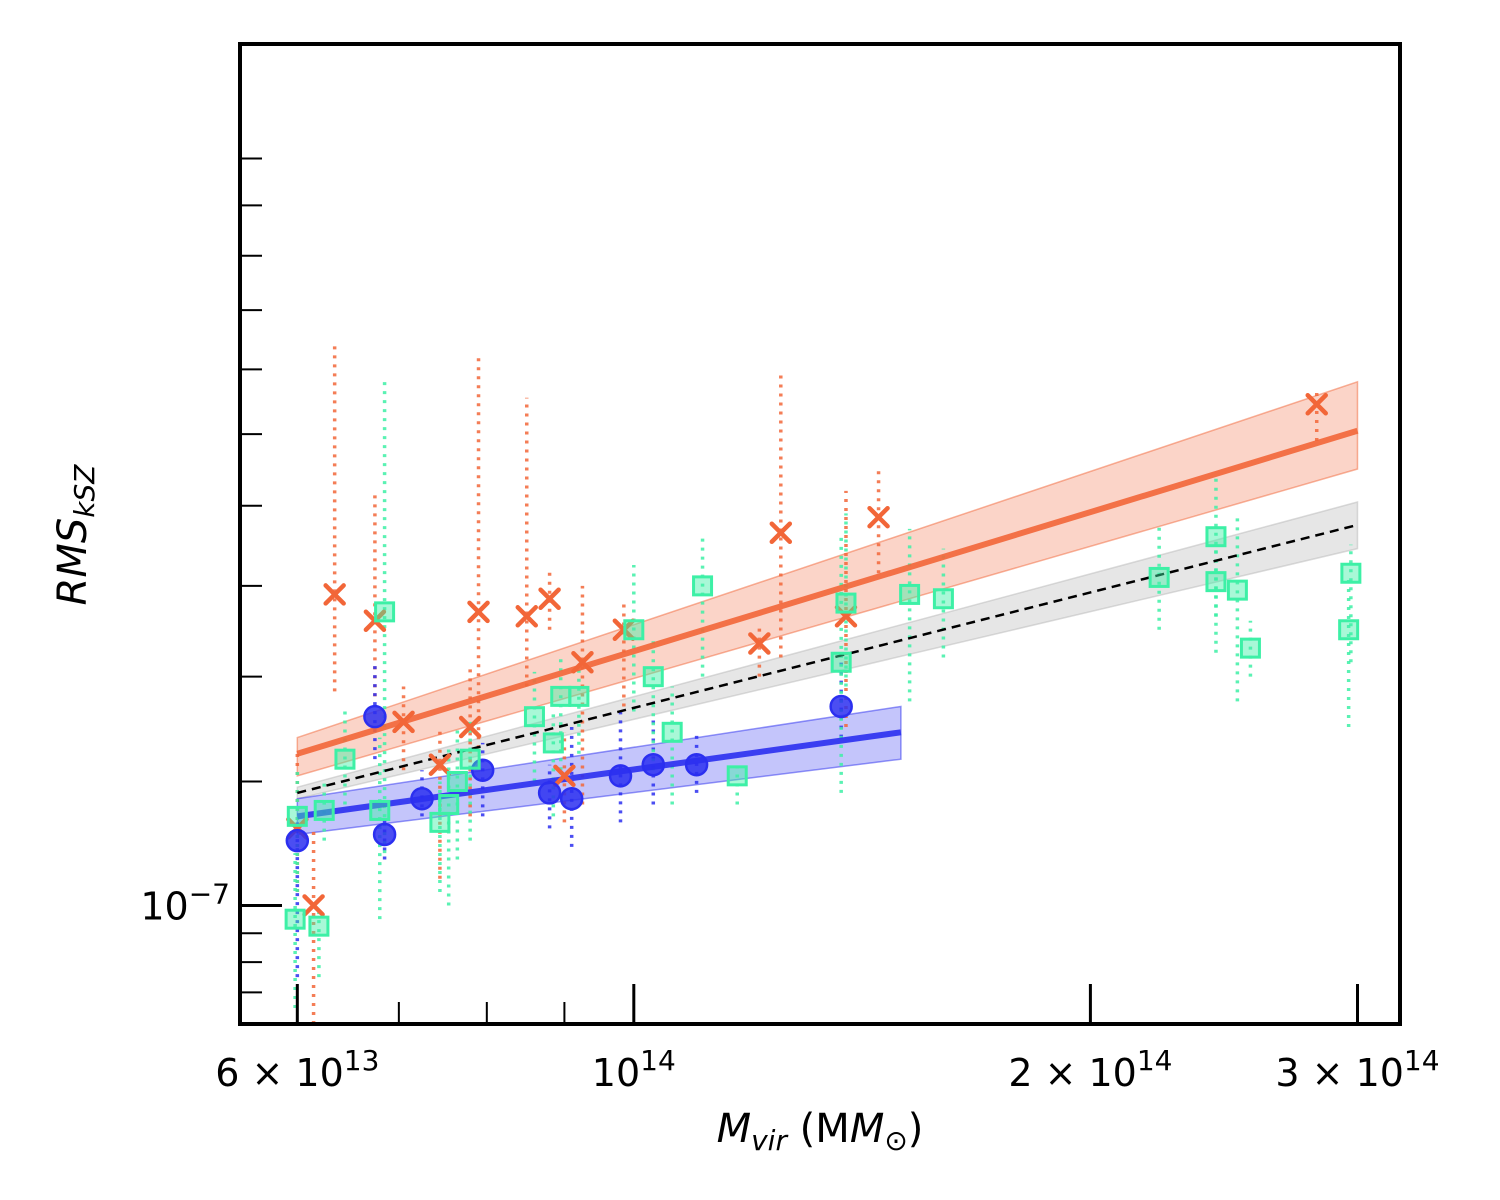 The image size is (1500, 1200). What do you see at coordinates (1357, 1069) in the screenshot?
I see `x-tick-label: 3 × 1014` at bounding box center [1357, 1069].